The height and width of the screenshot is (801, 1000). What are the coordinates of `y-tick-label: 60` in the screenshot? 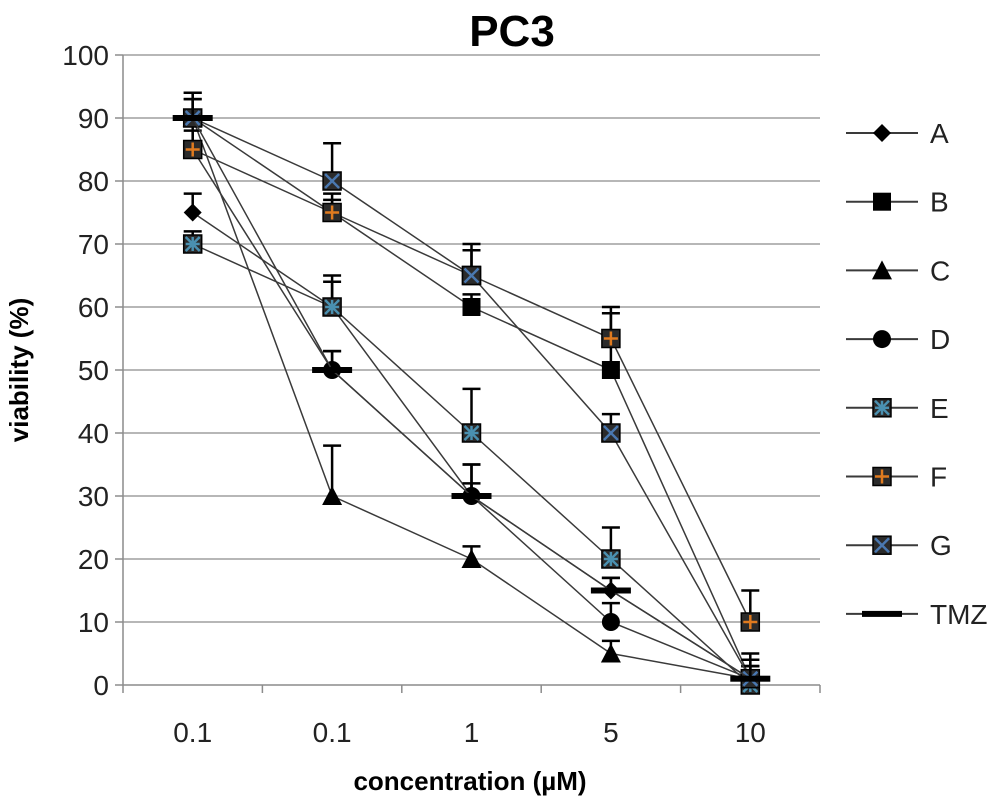 It's located at (93, 307).